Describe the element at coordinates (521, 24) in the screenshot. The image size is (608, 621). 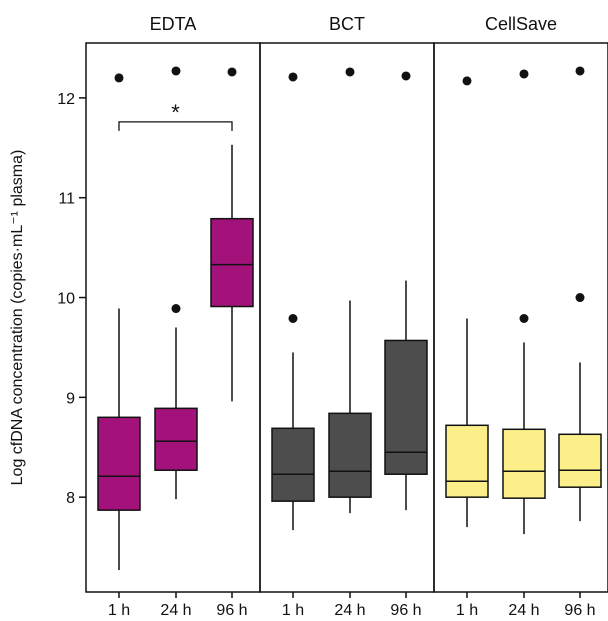
I see `facet-title: CellSave` at that location.